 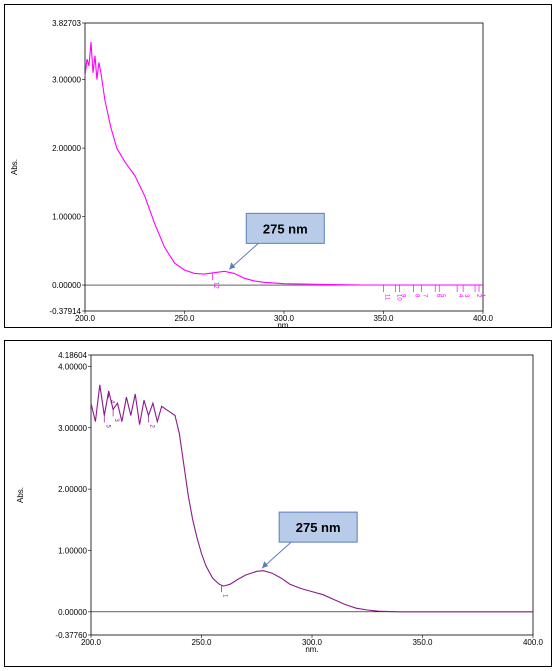 I want to click on peak-marker-label: 6, so click(x=438, y=296).